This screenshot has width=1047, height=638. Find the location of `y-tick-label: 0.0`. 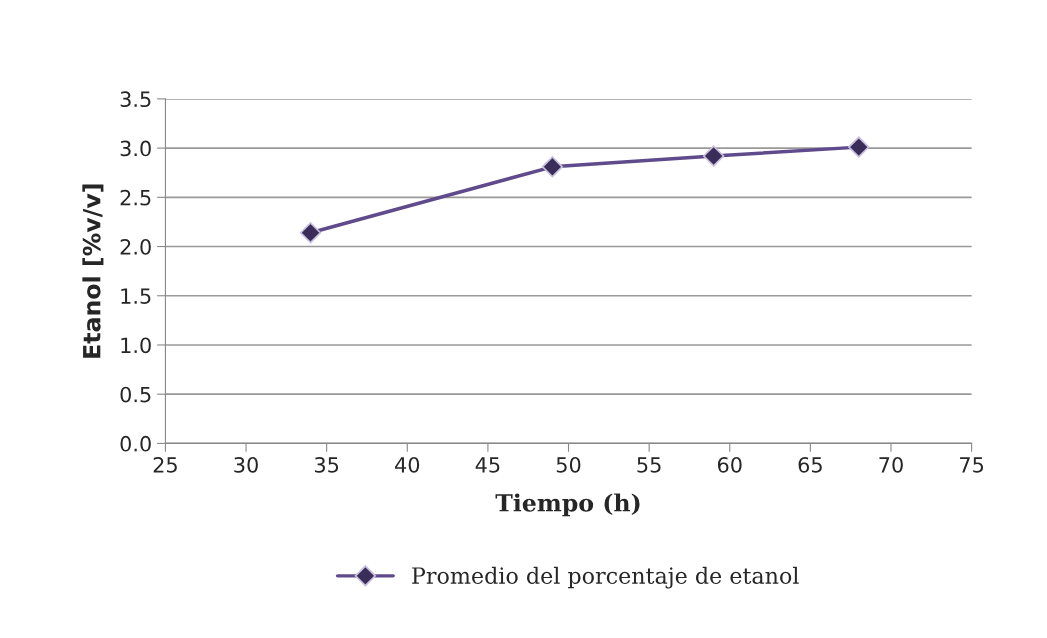

y-tick-label: 0.0 is located at coordinates (135, 443).